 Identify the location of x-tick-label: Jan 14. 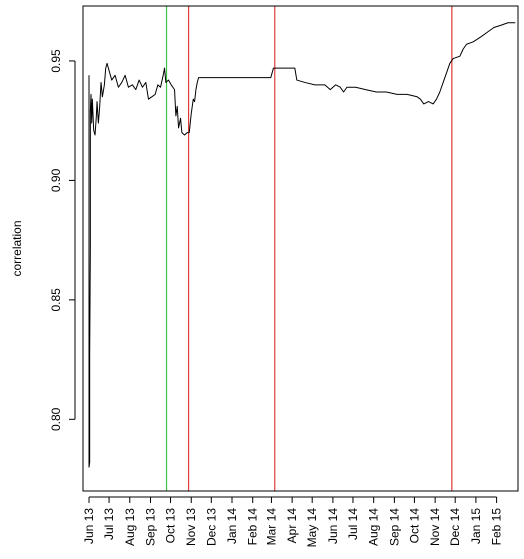
(232, 526).